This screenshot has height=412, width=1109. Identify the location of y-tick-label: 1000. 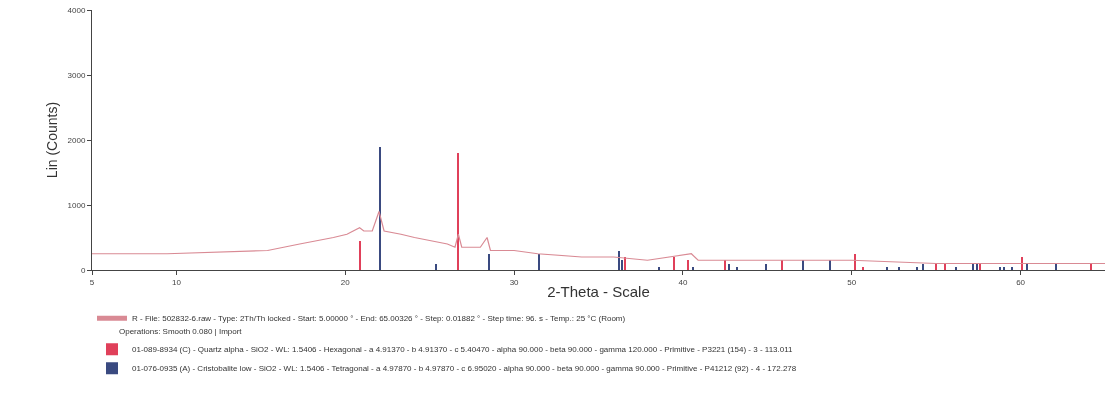
(76, 205).